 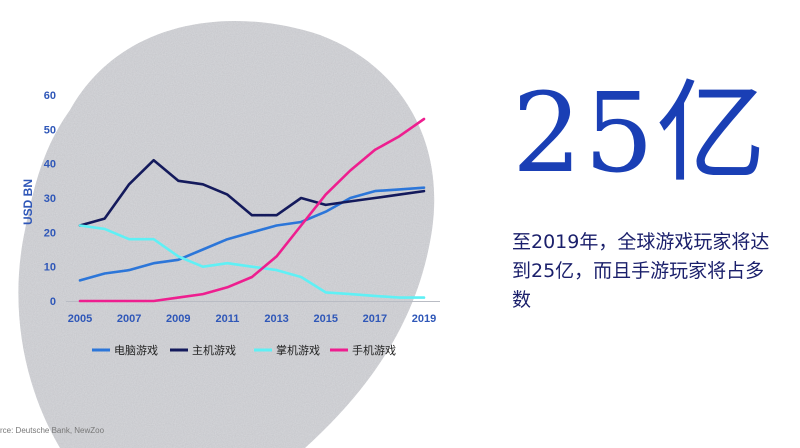 What do you see at coordinates (375, 319) in the screenshot?
I see `x-tick-label-2017: 2017` at bounding box center [375, 319].